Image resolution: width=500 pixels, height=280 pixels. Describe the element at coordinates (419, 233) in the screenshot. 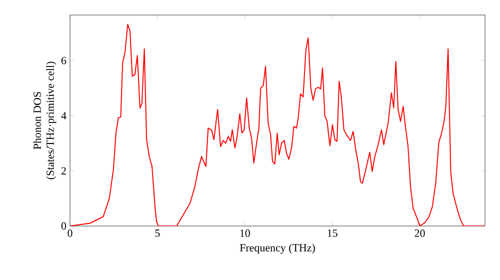

I see `x-tick-label: 20` at that location.